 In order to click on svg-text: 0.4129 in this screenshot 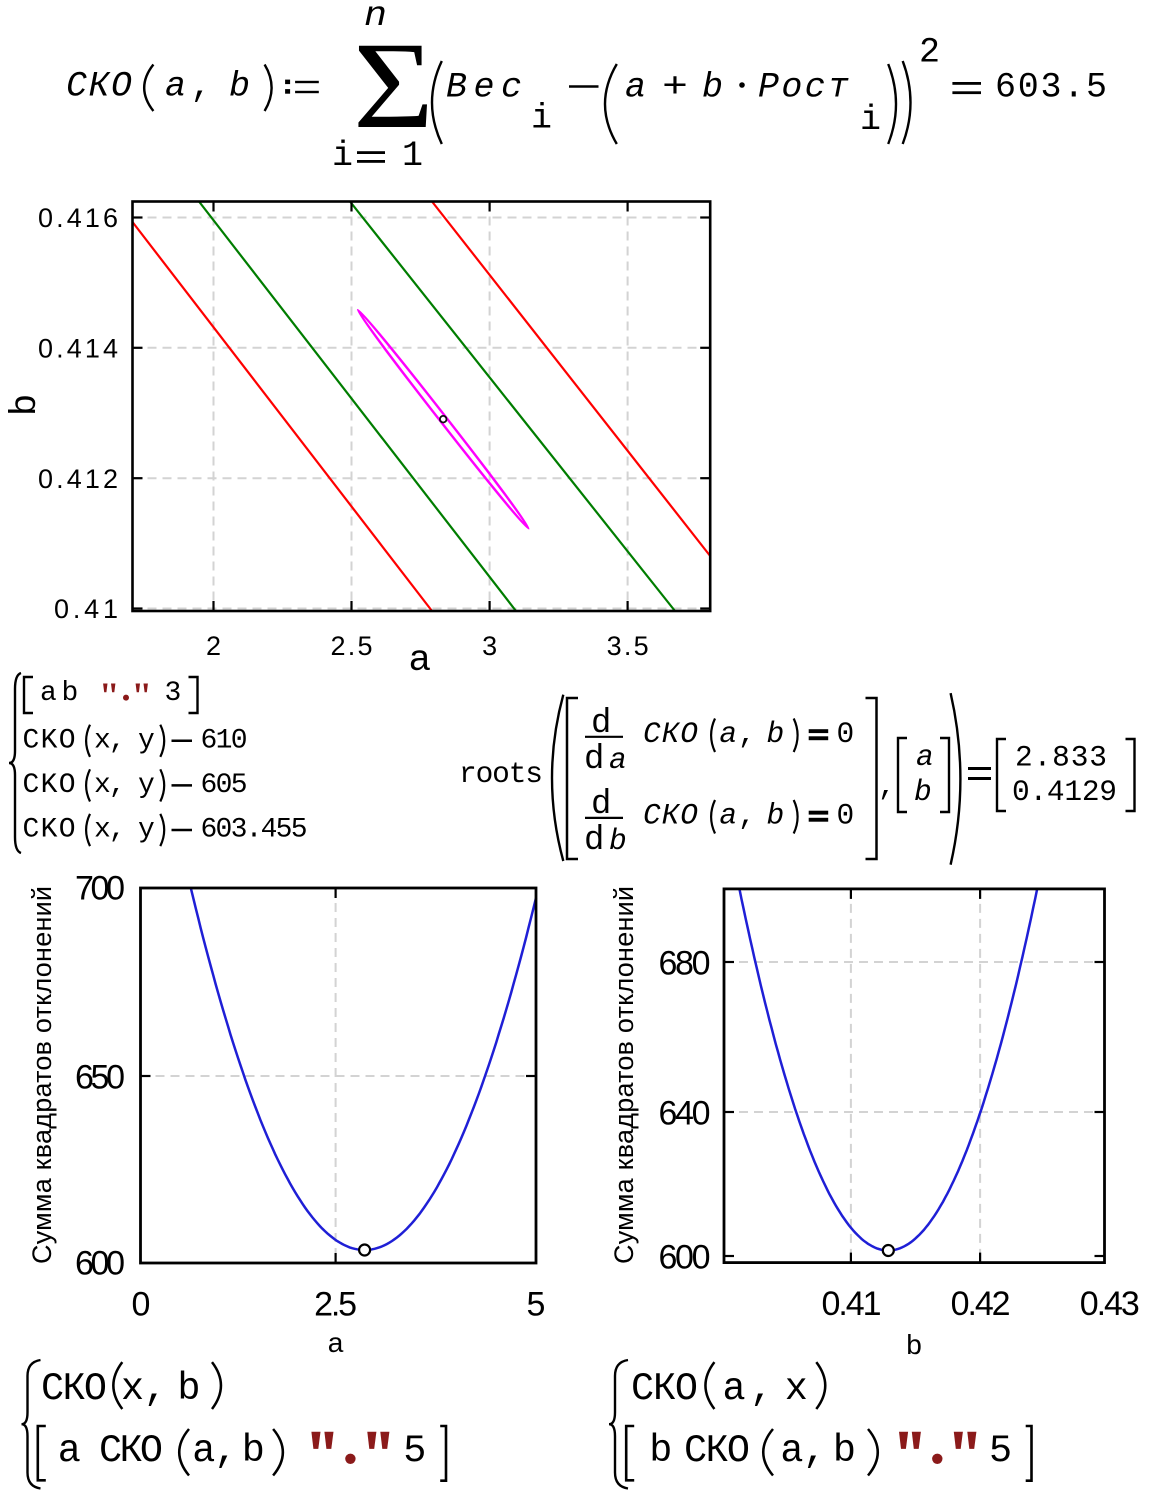, I will do `click(1064, 792)`.